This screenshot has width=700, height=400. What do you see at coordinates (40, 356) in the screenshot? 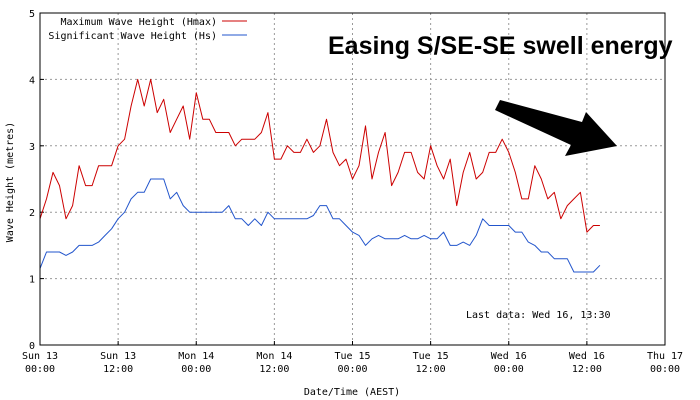
I see `x-tick-label-day-0: Sun 13` at bounding box center [40, 356].